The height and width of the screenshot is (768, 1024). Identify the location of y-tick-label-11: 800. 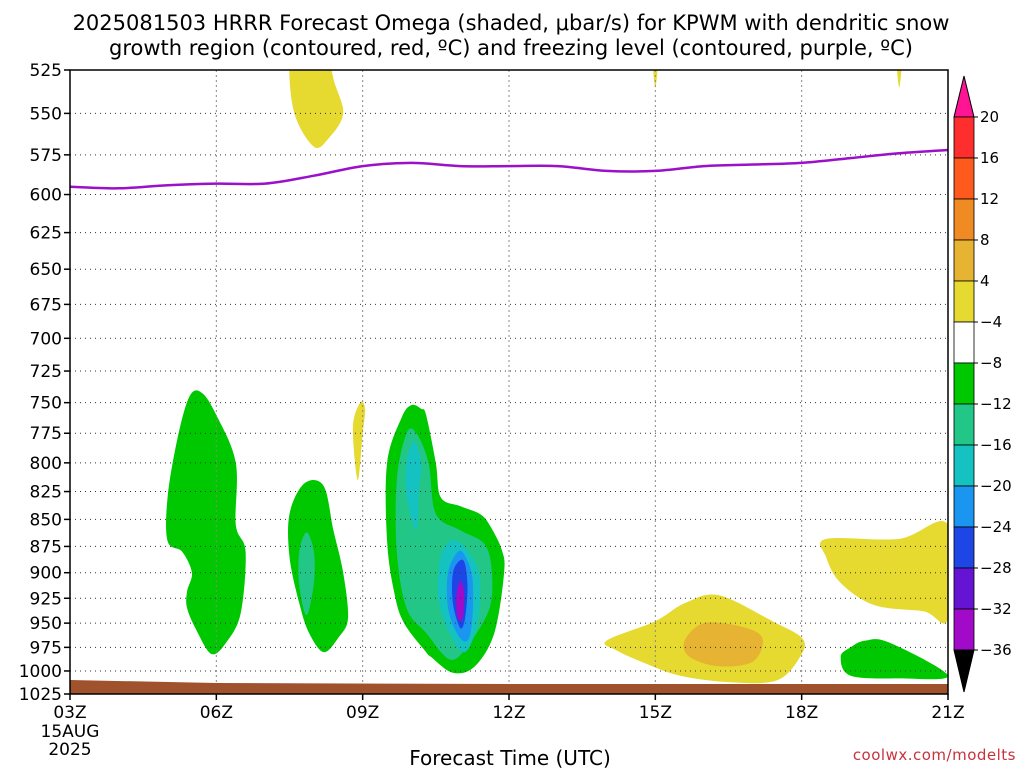
(46, 464).